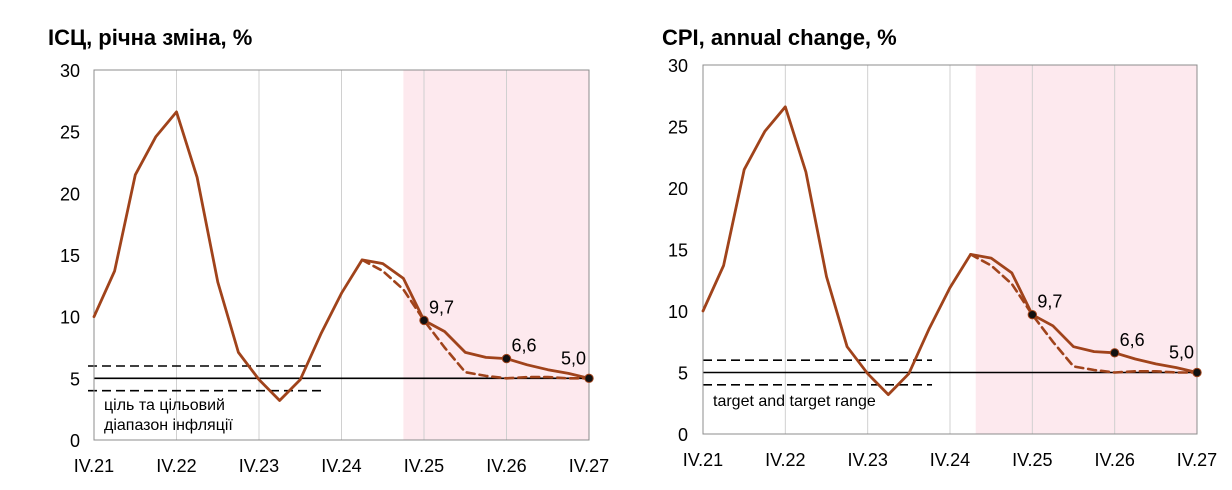  I want to click on target-label: target and target range, so click(794, 401).